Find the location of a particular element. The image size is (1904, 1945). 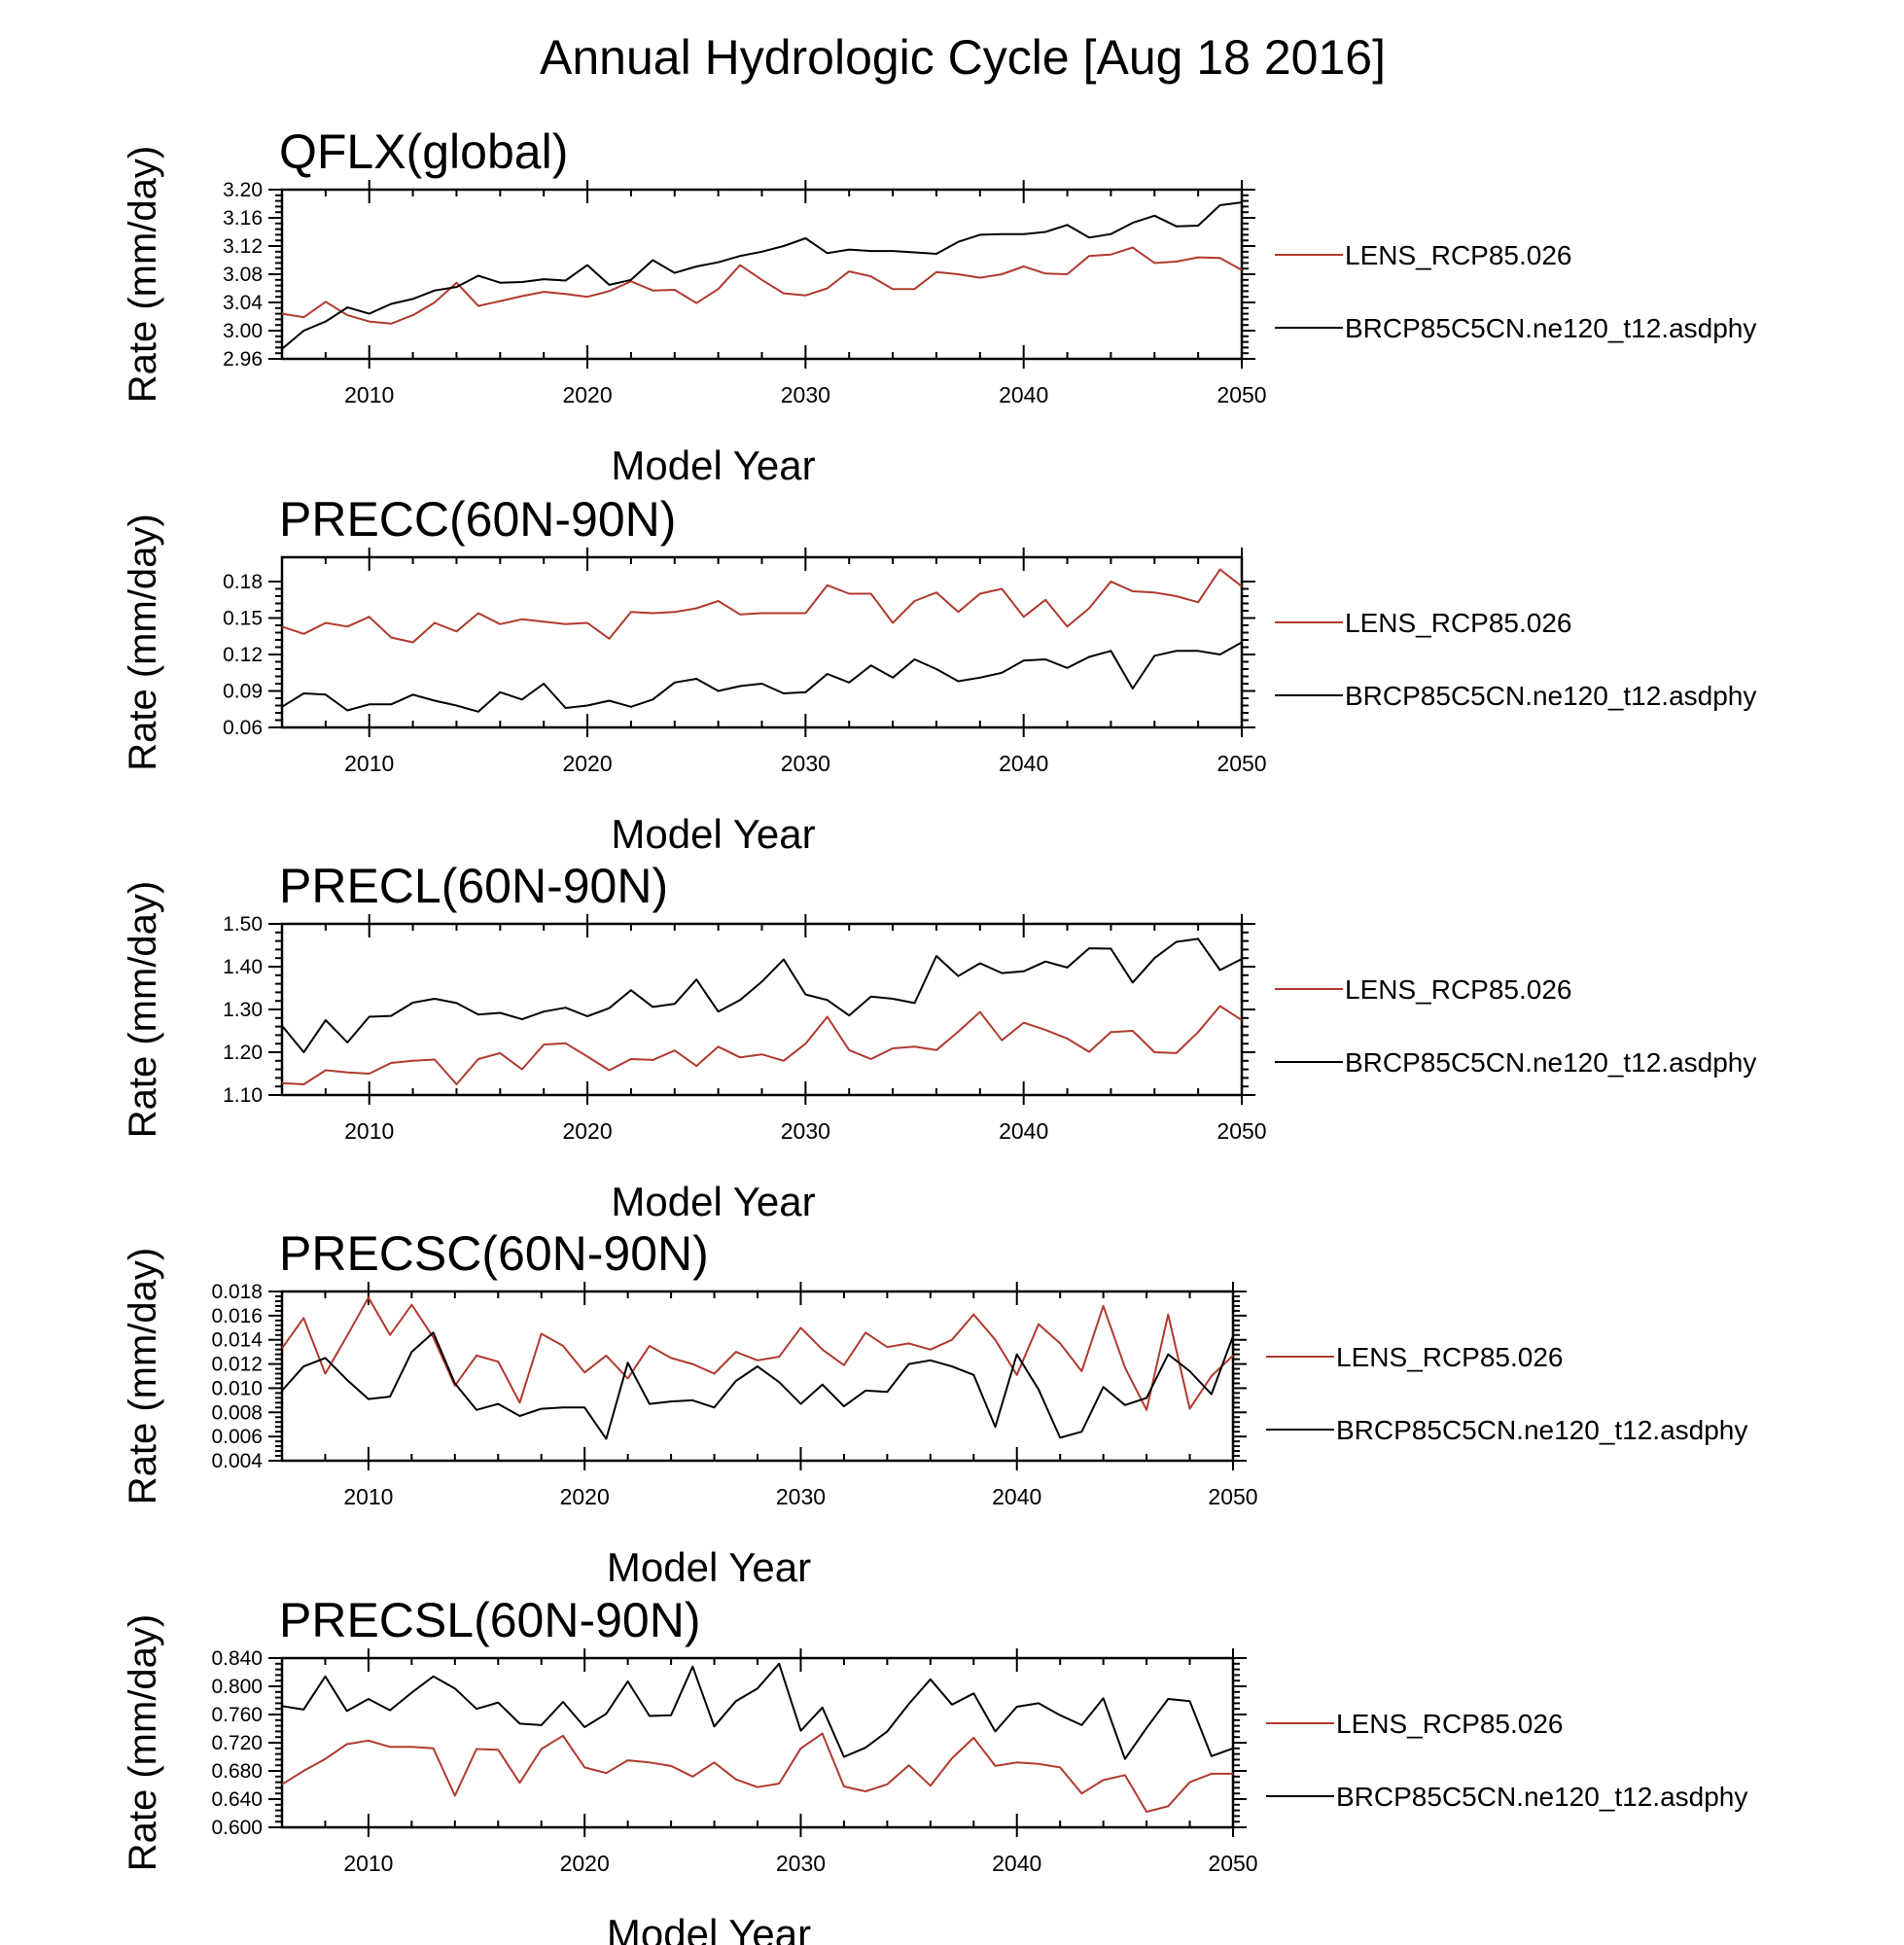

y-tick-label: 0.09 is located at coordinates (243, 692).